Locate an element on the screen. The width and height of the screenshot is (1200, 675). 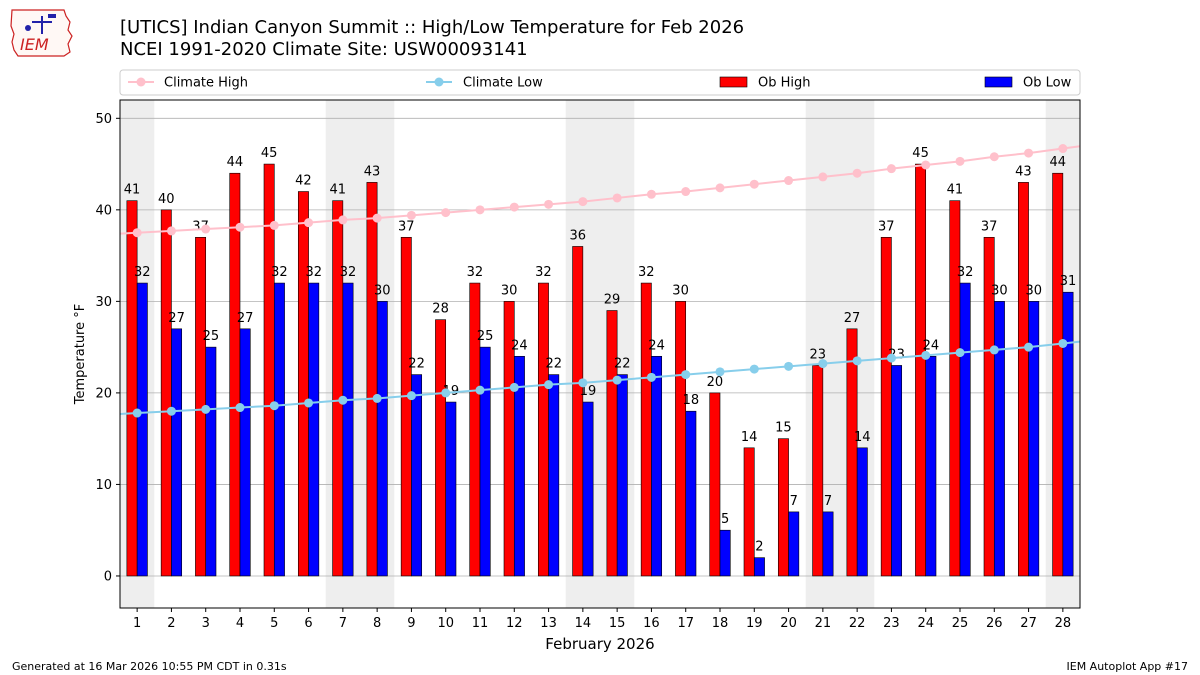
iem-logo: IEM is located at coordinates (41, 33).